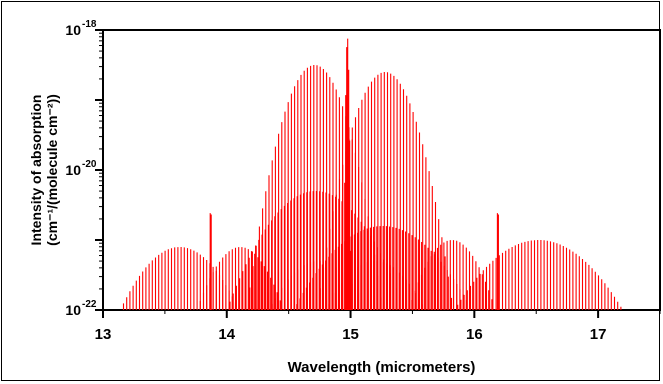 Image resolution: width=663 pixels, height=384 pixels. What do you see at coordinates (103, 334) in the screenshot?
I see `x-tick-label-0: 13` at bounding box center [103, 334].